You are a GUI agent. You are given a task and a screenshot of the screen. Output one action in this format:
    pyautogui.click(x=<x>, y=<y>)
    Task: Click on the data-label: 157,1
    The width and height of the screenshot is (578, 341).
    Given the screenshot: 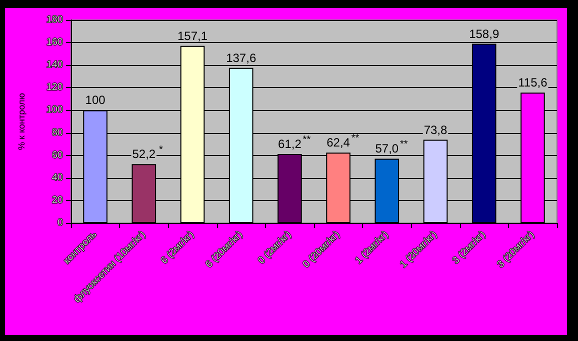 What is the action you would take?
    pyautogui.click(x=192, y=35)
    